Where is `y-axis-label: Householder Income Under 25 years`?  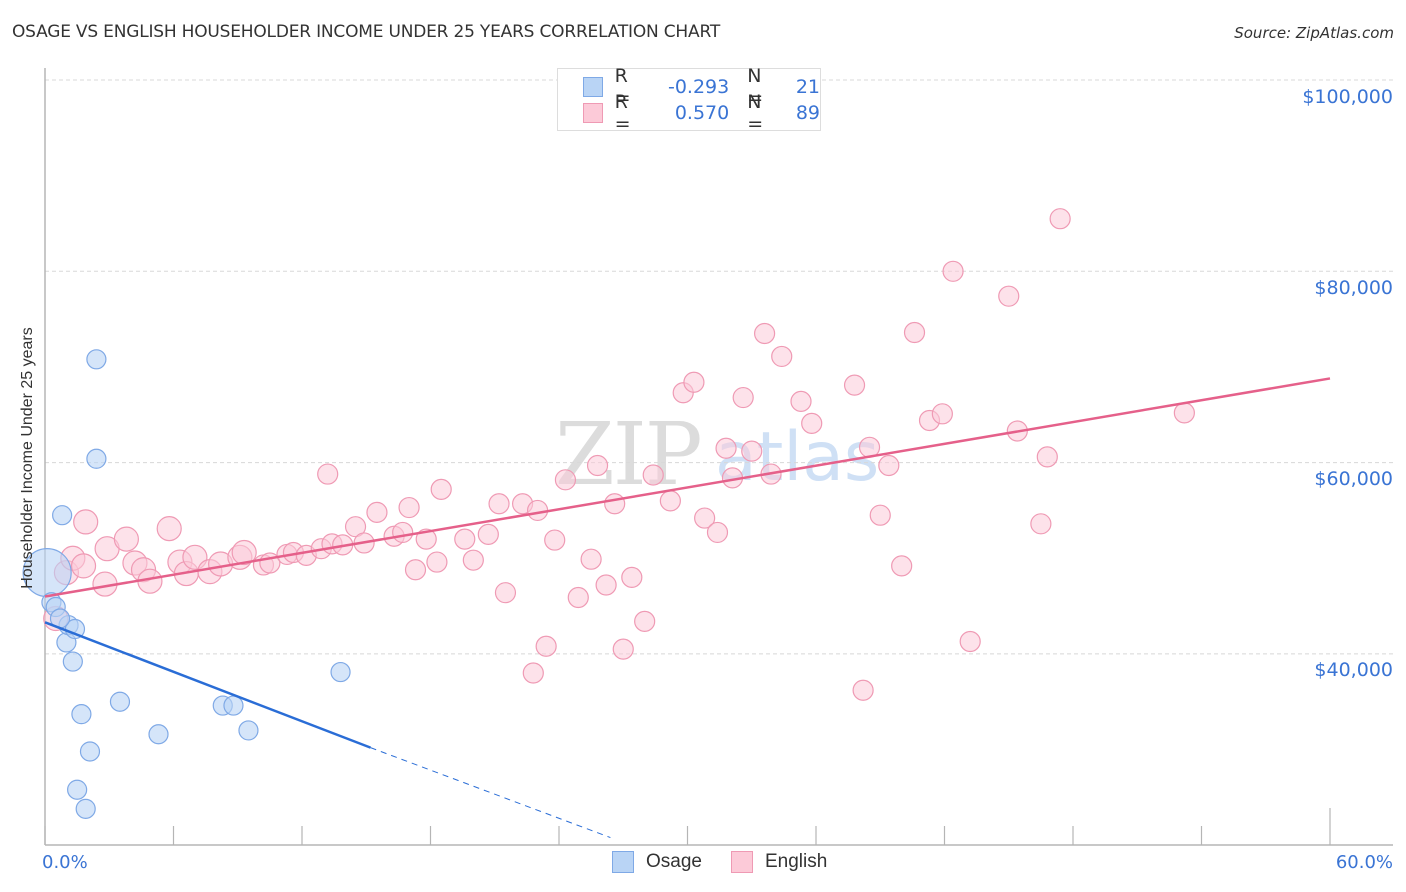 y-axis-label: Householder Income Under 25 years is located at coordinates (27, 458).